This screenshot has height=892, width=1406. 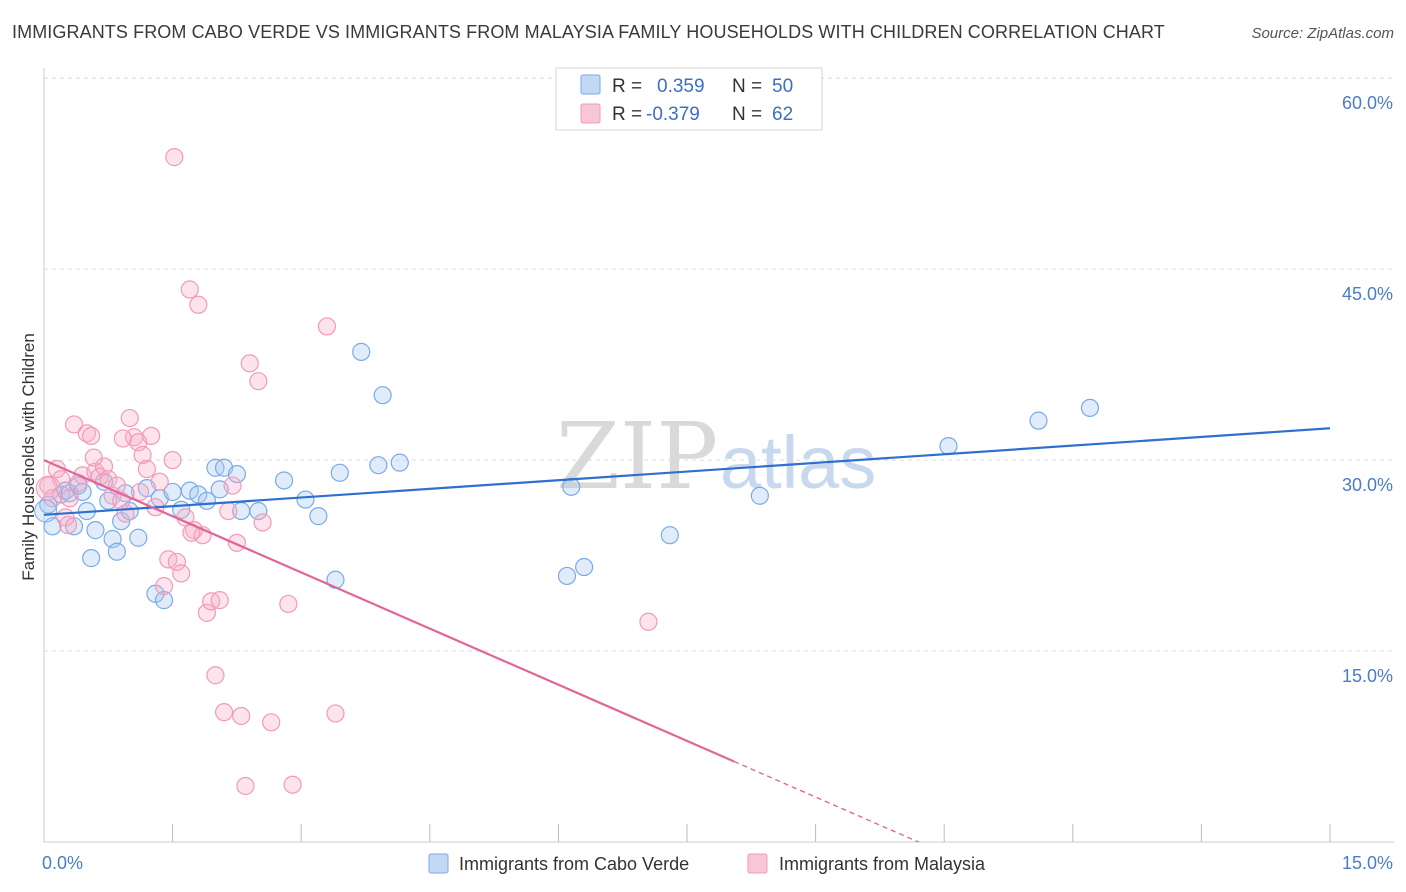 I want to click on legend-swatch-malaysia, so click(x=590, y=113).